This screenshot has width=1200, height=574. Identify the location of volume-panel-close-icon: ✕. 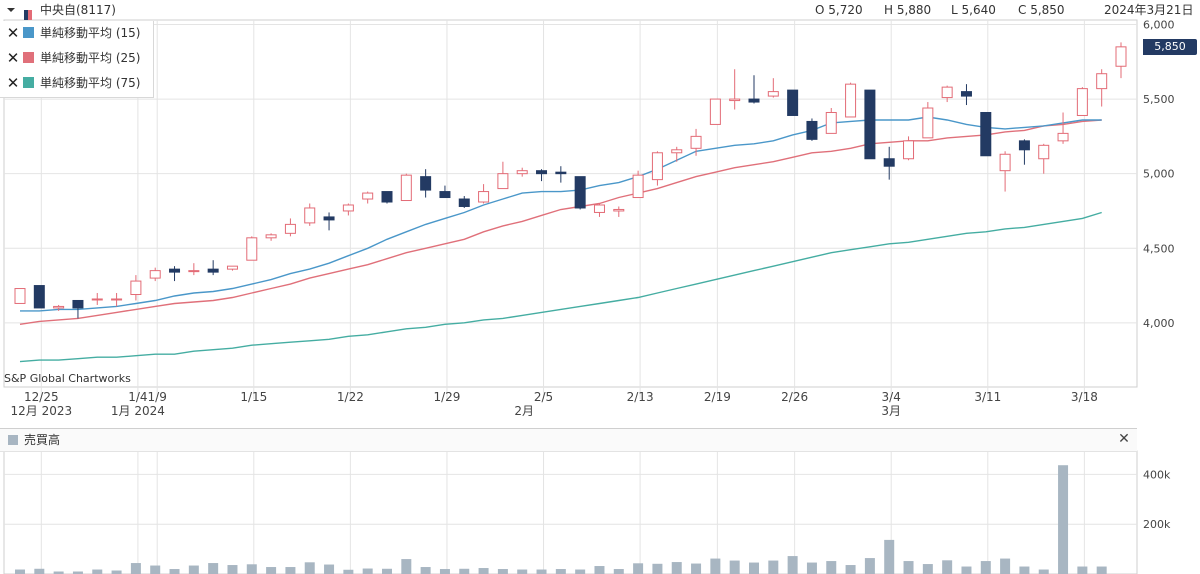
(1124, 439).